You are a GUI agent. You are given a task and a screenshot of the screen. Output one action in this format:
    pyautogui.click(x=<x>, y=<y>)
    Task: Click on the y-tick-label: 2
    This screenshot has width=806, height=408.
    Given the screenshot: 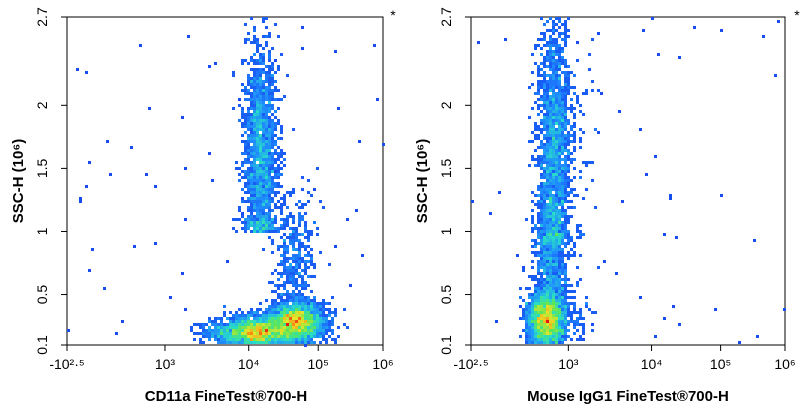 What is the action you would take?
    pyautogui.click(x=42, y=105)
    